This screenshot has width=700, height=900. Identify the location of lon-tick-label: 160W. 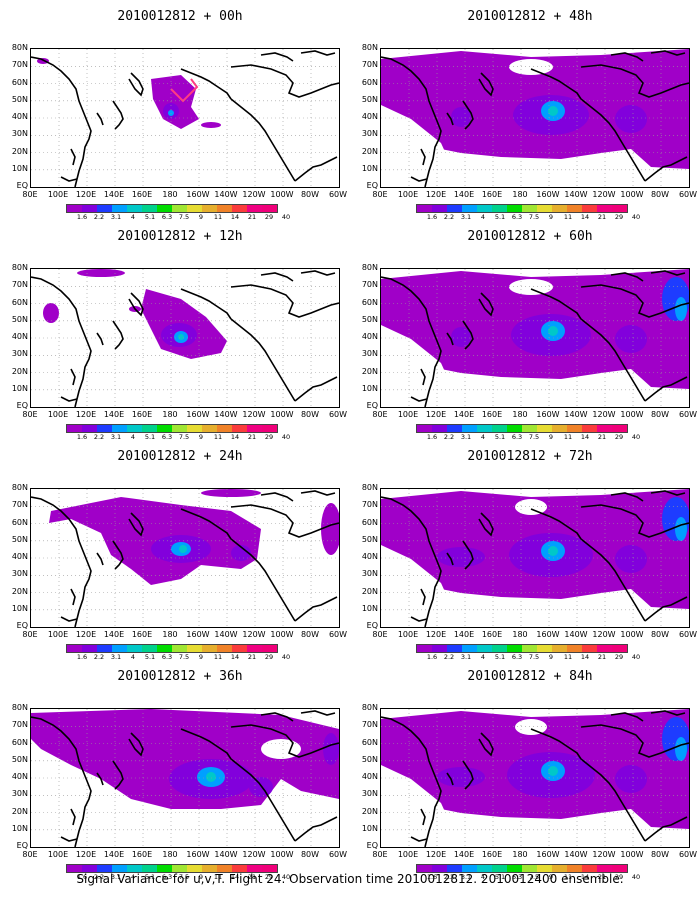
(198, 854).